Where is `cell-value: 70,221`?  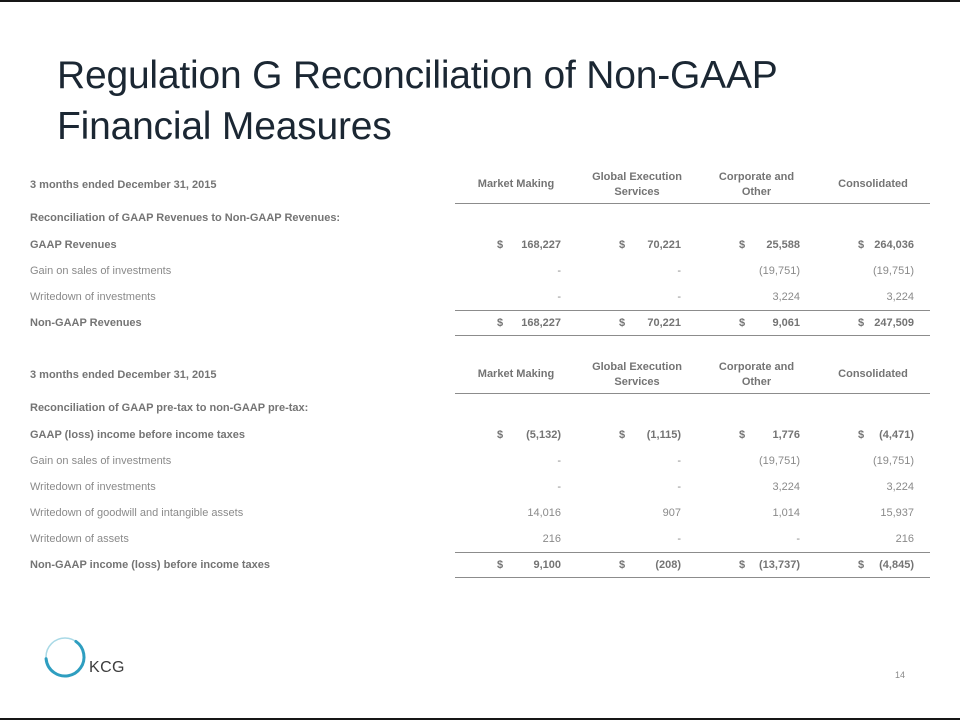 cell-value: 70,221 is located at coordinates (664, 245).